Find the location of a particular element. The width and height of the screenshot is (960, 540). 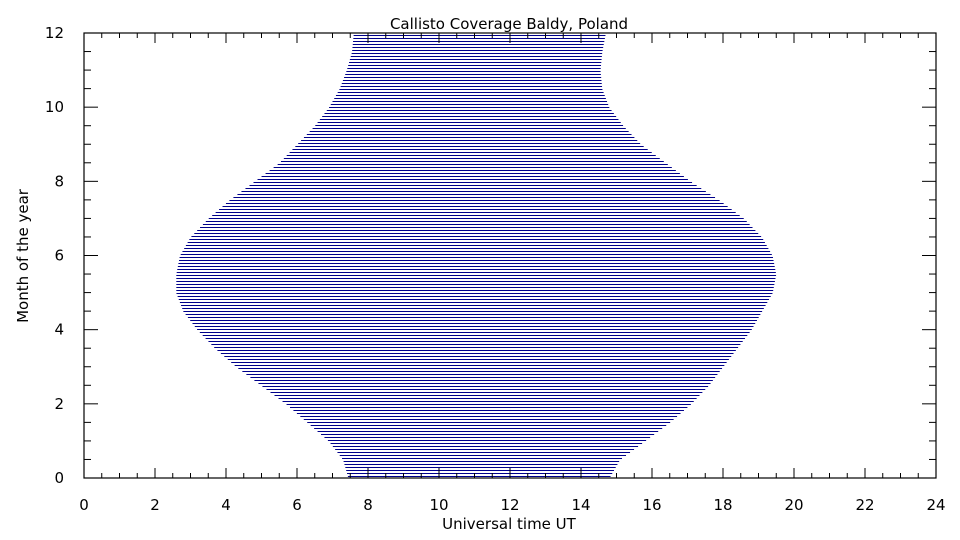

x-tick-label: 12 is located at coordinates (509, 505).